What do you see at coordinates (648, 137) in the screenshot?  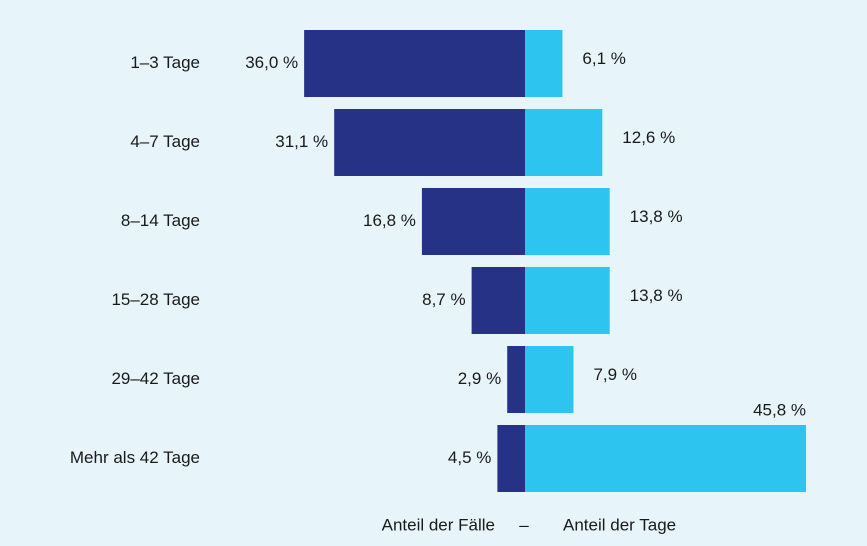 I see `value-label: 12,6 %` at bounding box center [648, 137].